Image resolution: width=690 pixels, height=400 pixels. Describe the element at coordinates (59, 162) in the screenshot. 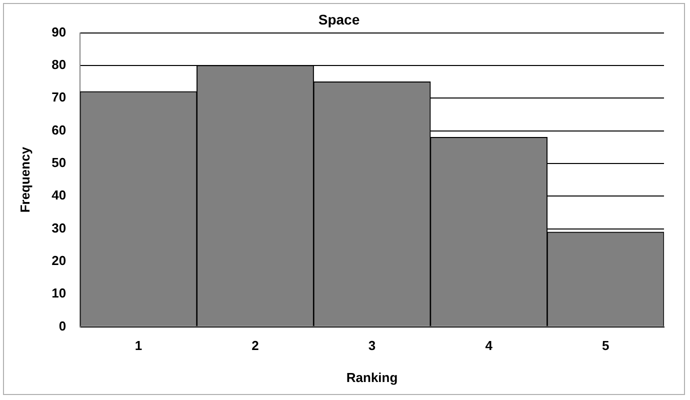

I see `y-tick-label: 50` at that location.